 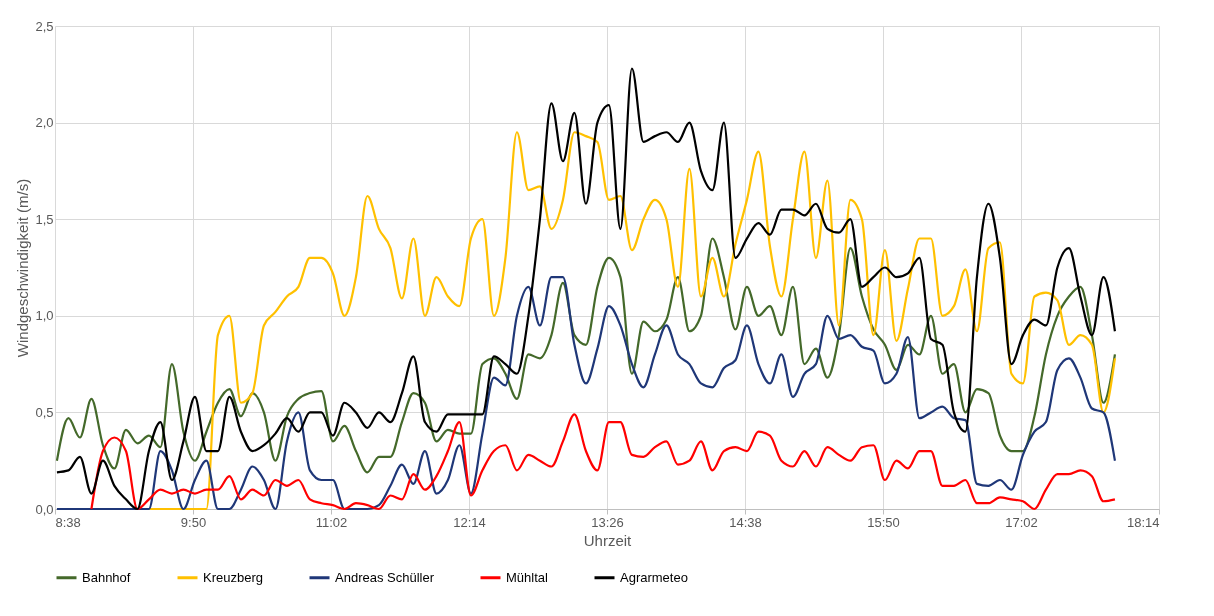 What do you see at coordinates (44, 26) in the screenshot?
I see `y-tick-label: 2,5` at bounding box center [44, 26].